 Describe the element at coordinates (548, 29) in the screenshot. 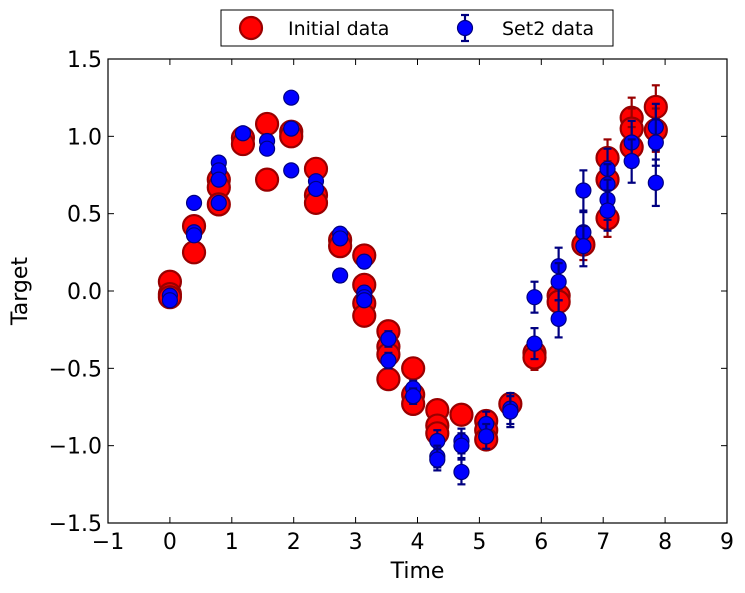

I see `legend-label: Set2 data` at that location.